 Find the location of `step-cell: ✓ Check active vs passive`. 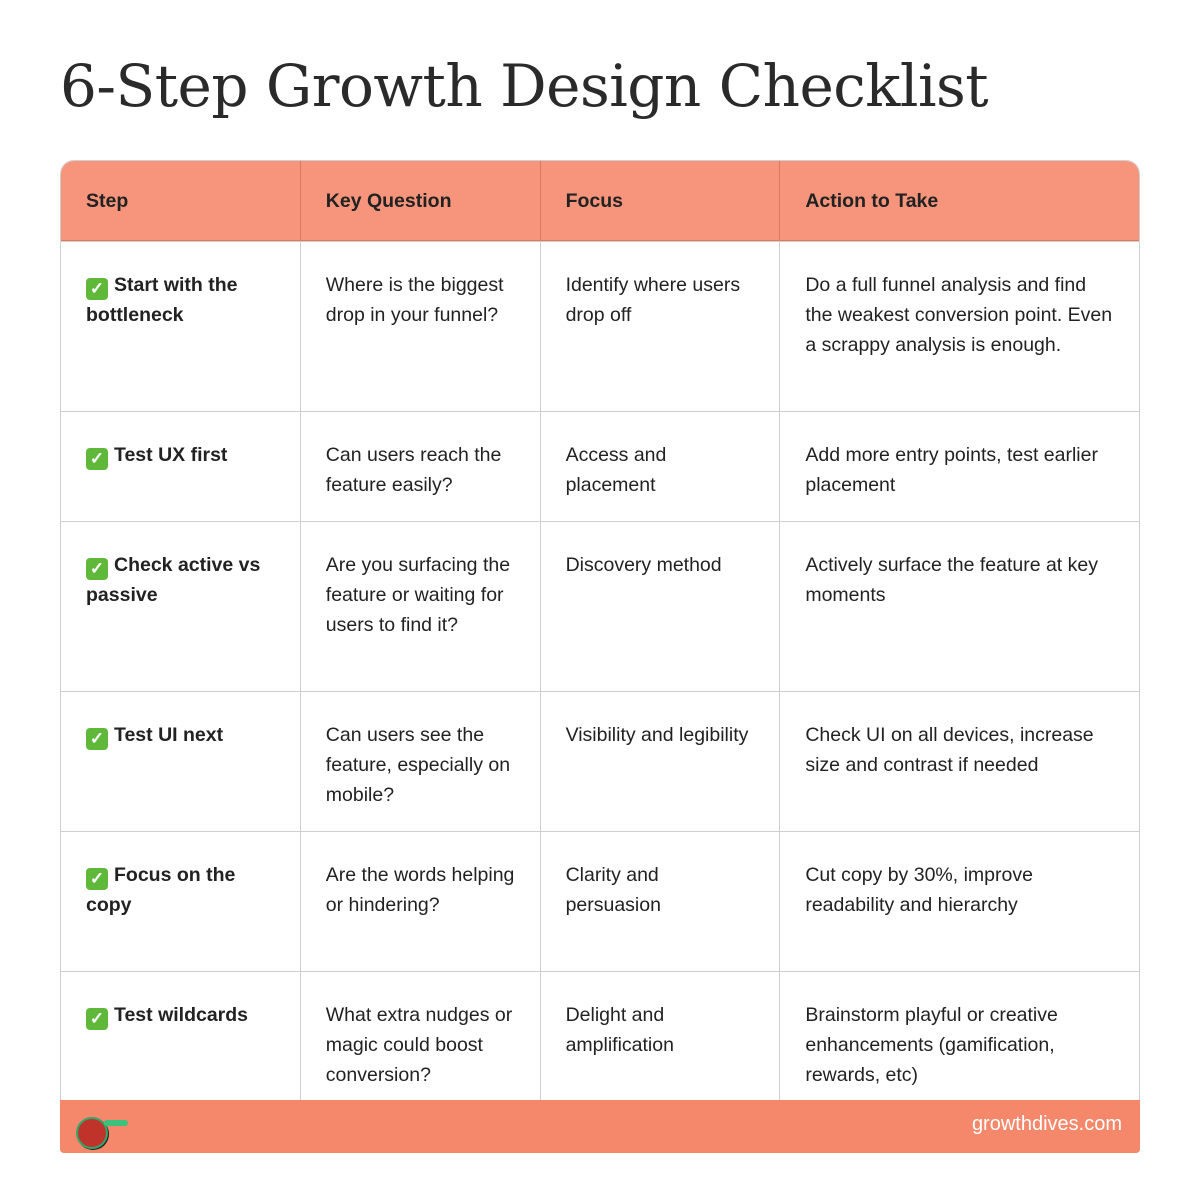

step-cell: ✓ Check active vs passive is located at coordinates (180, 606).